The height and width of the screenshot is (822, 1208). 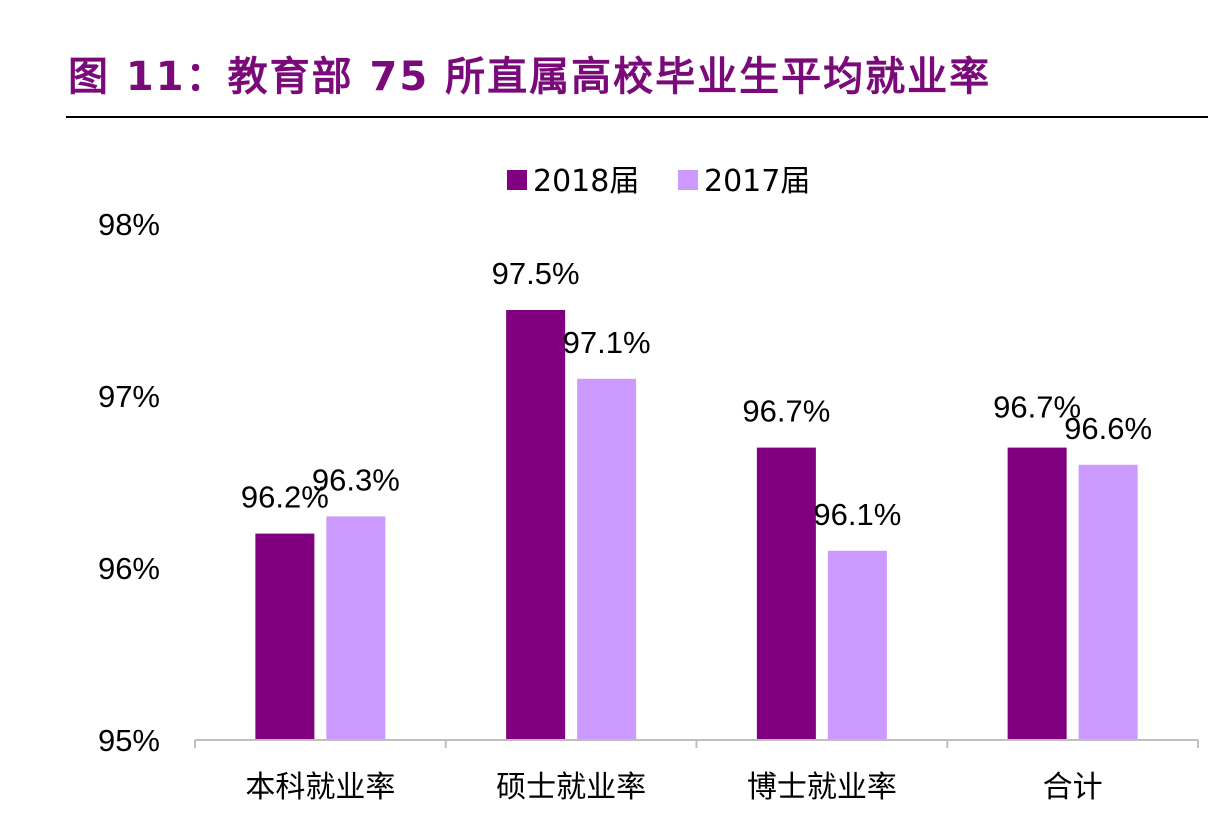 What do you see at coordinates (129, 568) in the screenshot?
I see `y-tick-label: 96%` at bounding box center [129, 568].